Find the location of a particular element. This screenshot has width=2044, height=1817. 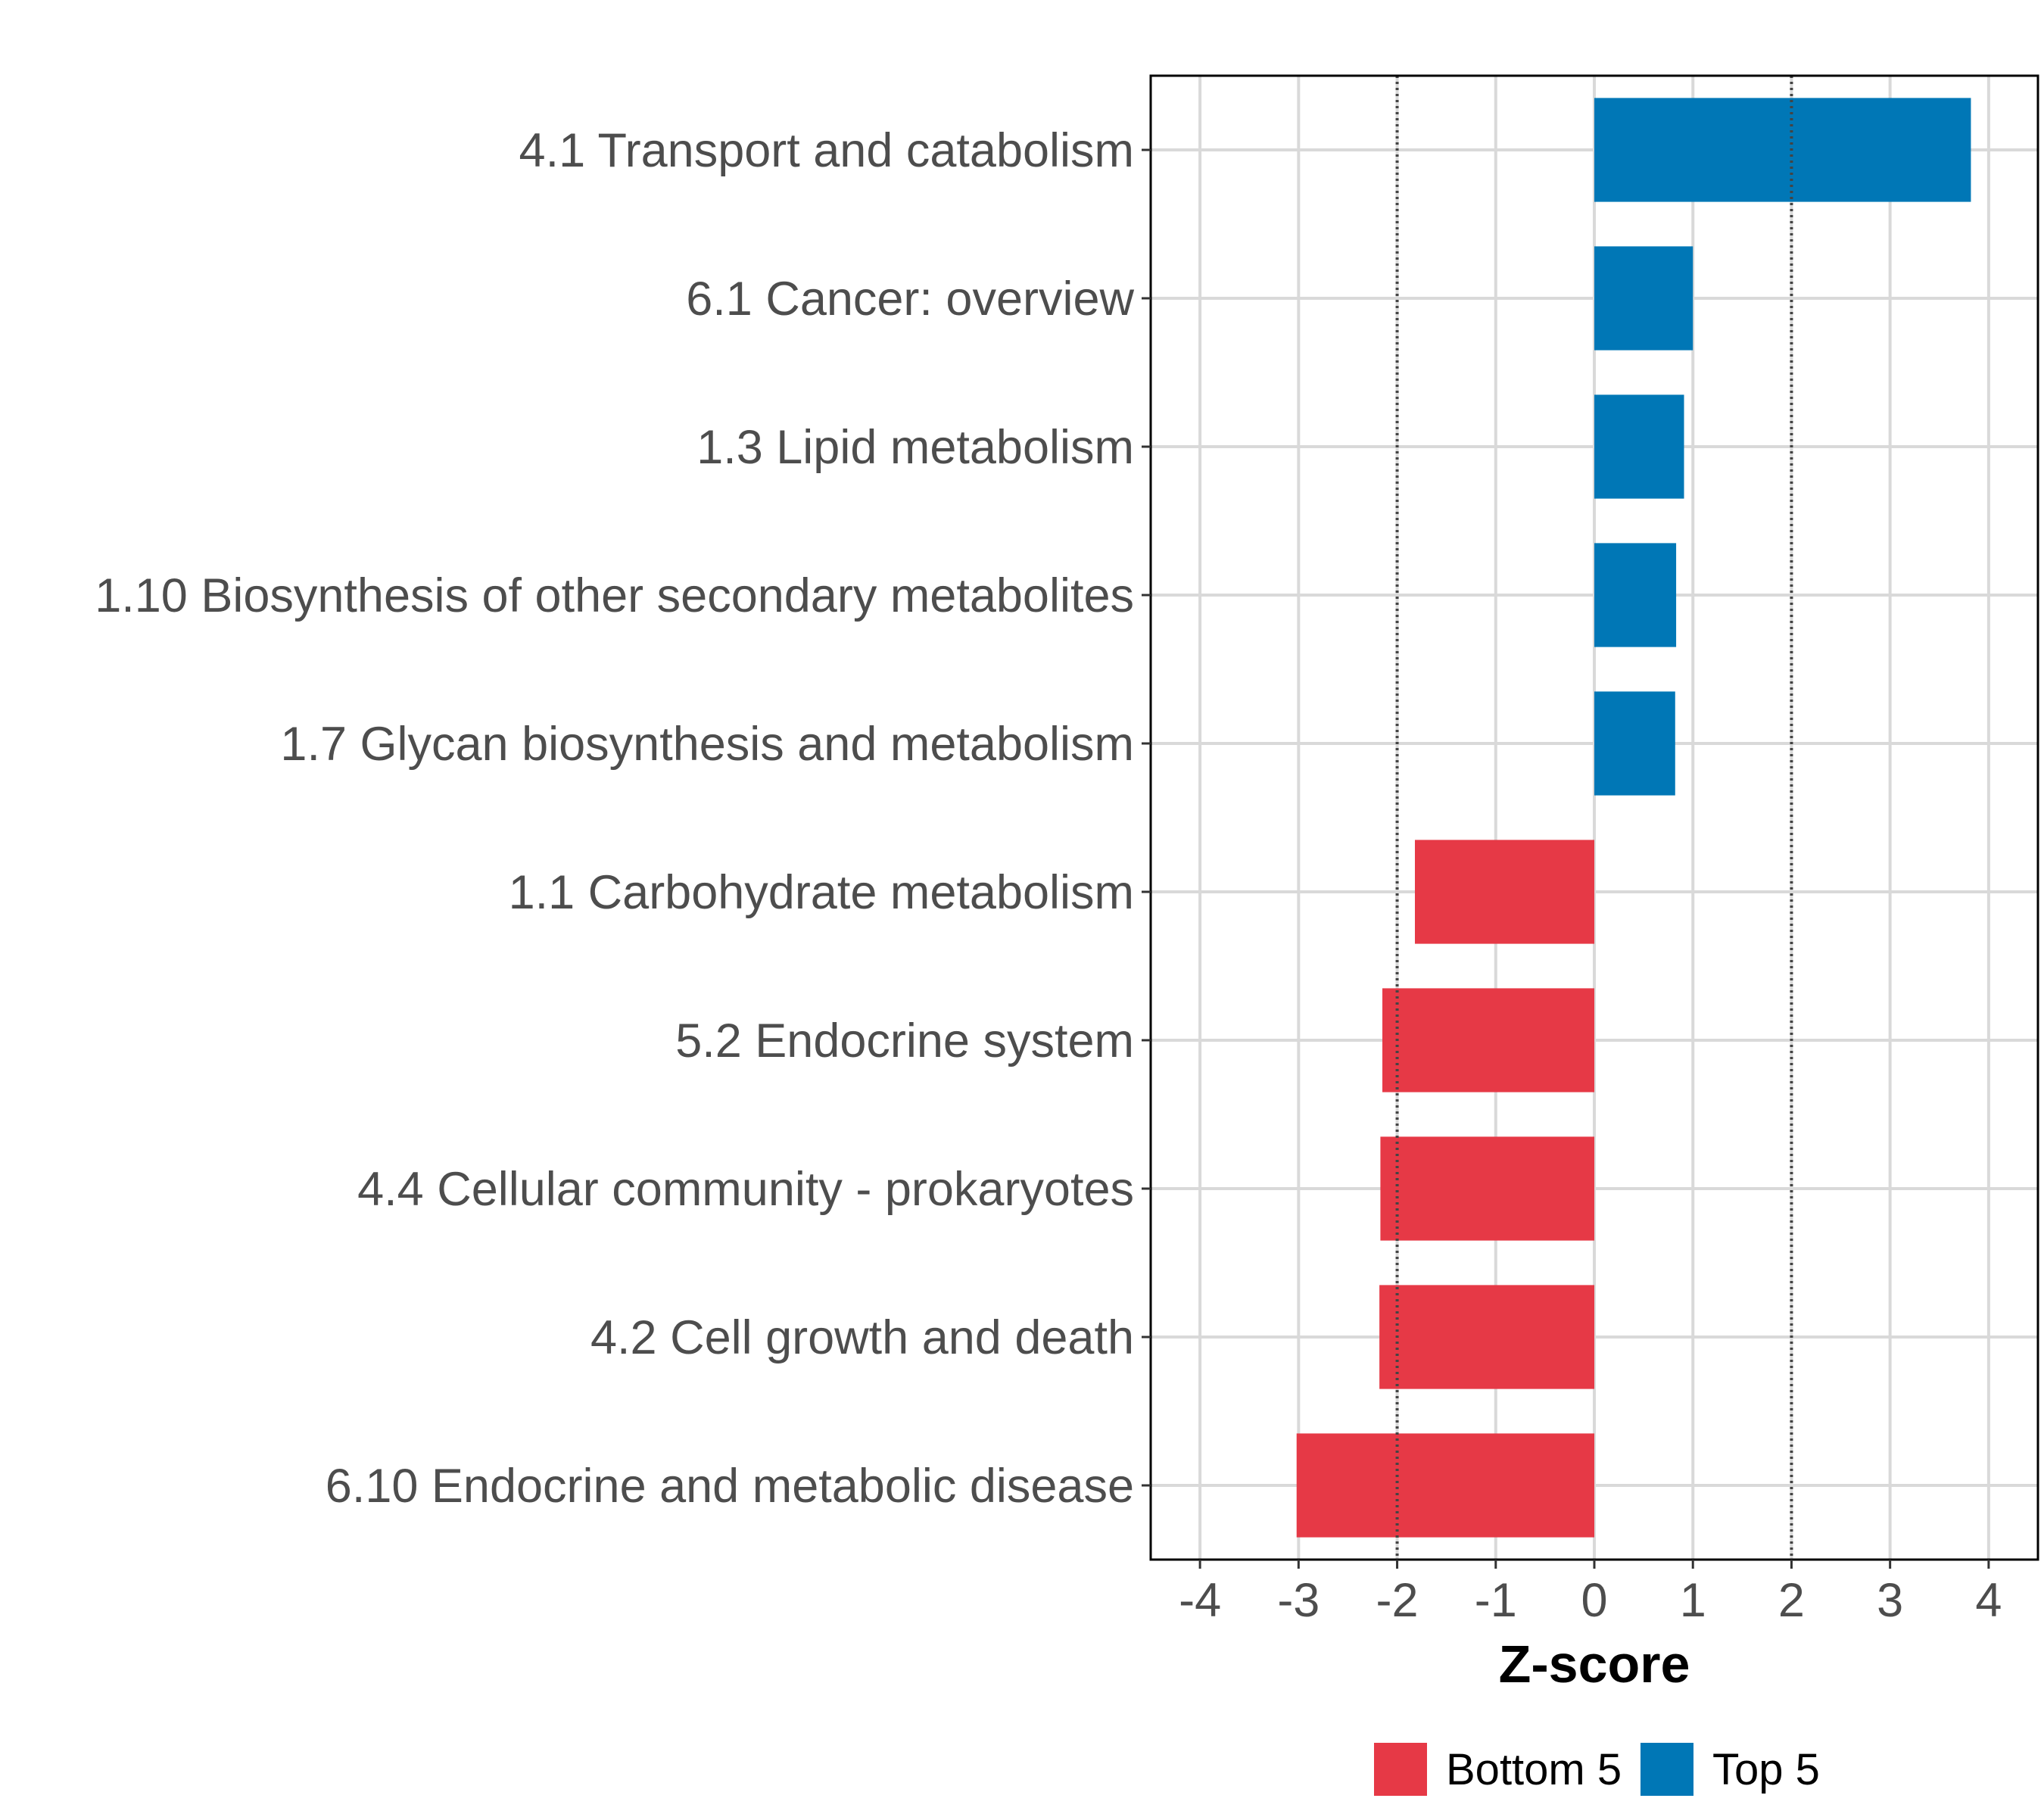

x-axis-title: Z-score is located at coordinates (1595, 1665).